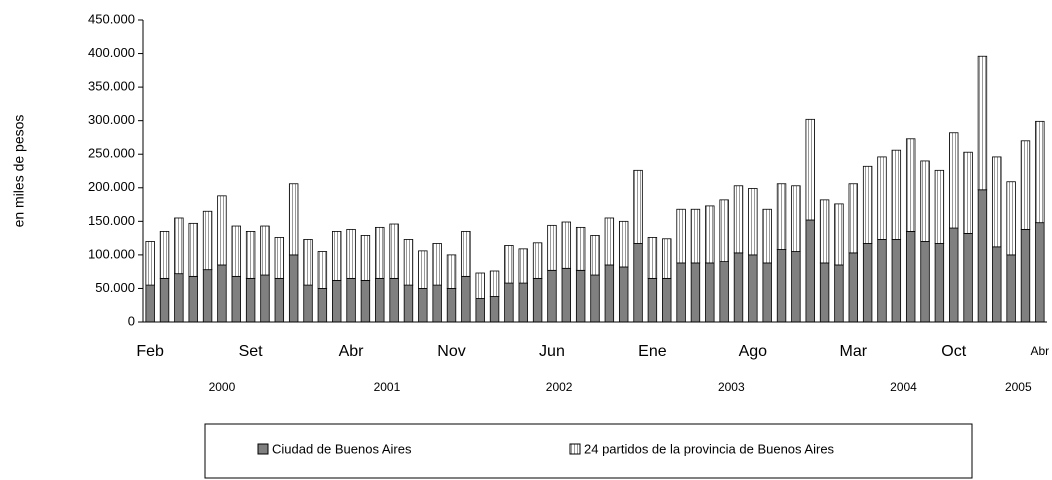  I want to click on year-label: 2002, so click(559, 387).